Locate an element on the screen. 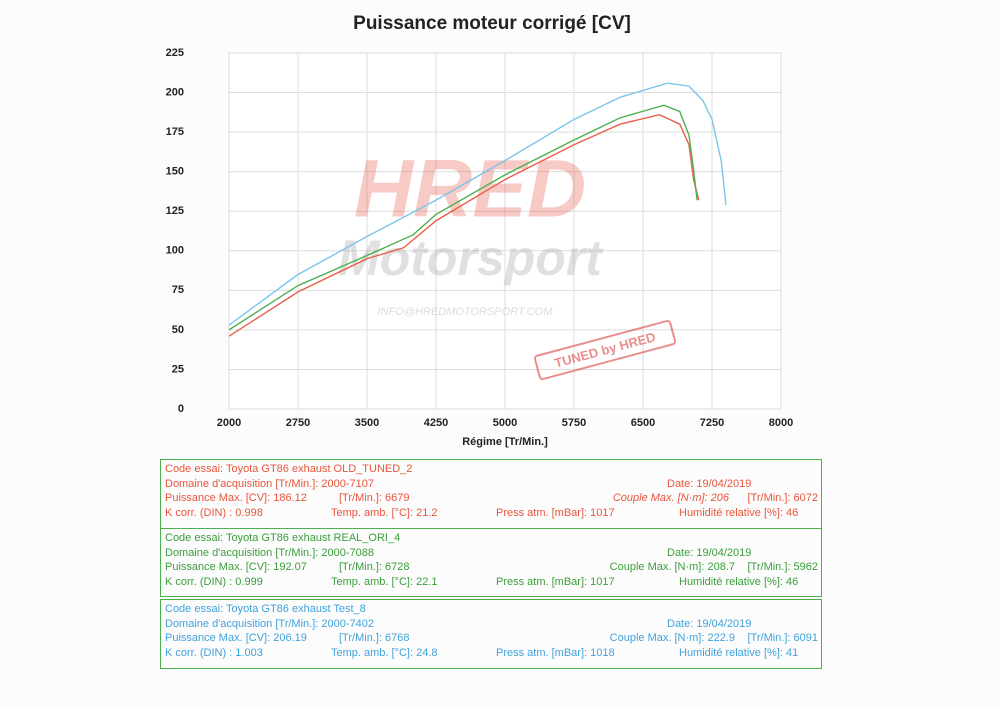  info-field: Temp. amb. [°C]: 21.2 is located at coordinates (384, 512).